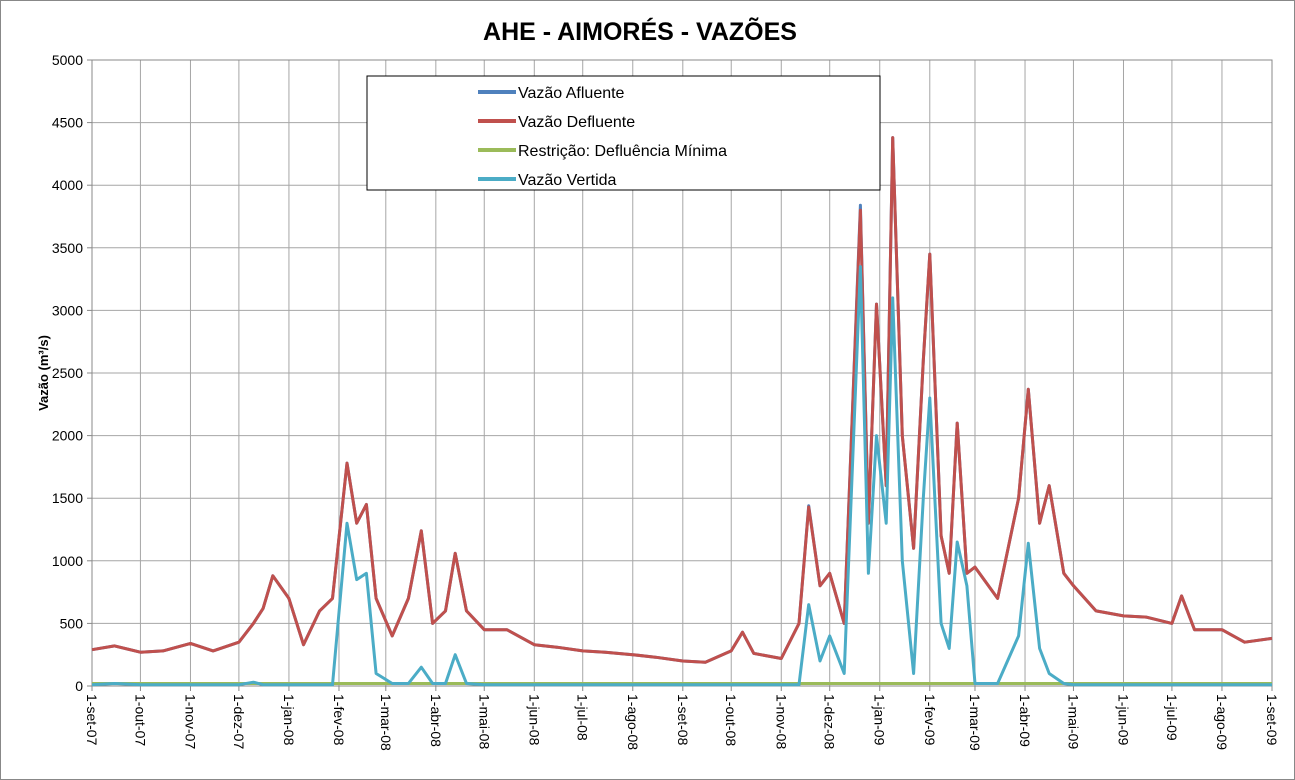  I want to click on x-tick-label: 1-out-07, so click(140, 720).